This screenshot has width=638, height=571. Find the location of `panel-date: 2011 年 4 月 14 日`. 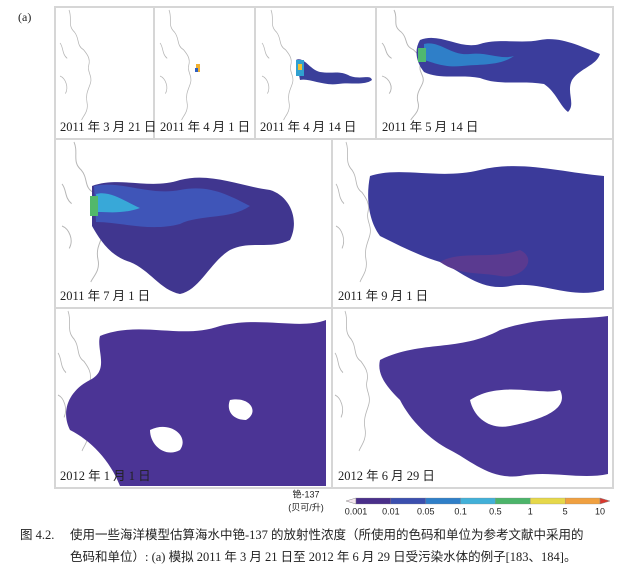

panel-date: 2011 年 4 月 14 日 is located at coordinates (308, 127).